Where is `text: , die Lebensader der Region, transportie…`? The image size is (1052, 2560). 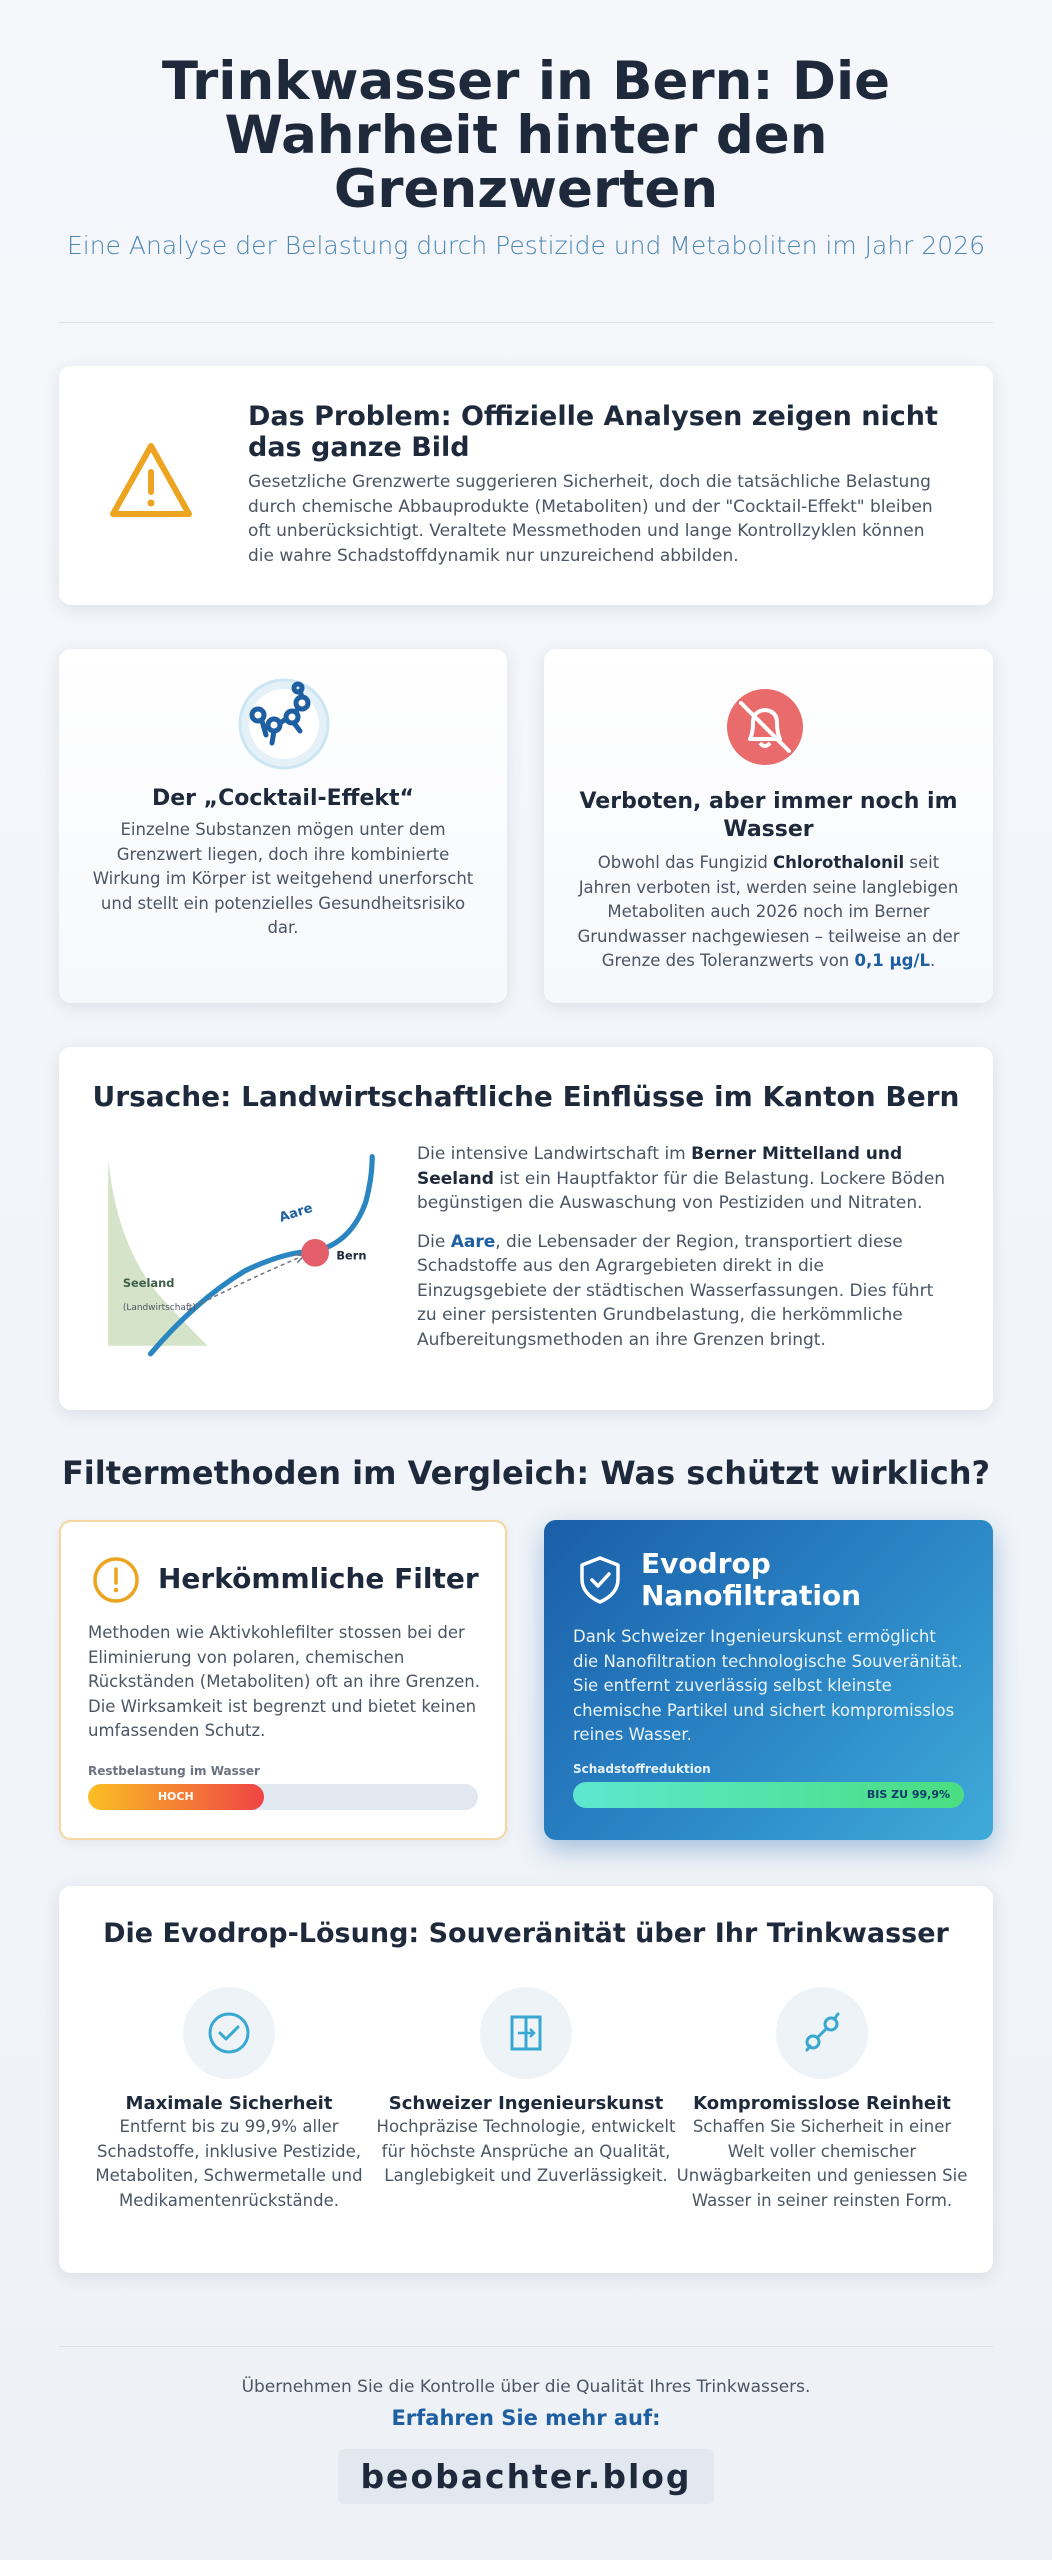 text: , die Lebensader der Region, transportie… is located at coordinates (675, 1290).